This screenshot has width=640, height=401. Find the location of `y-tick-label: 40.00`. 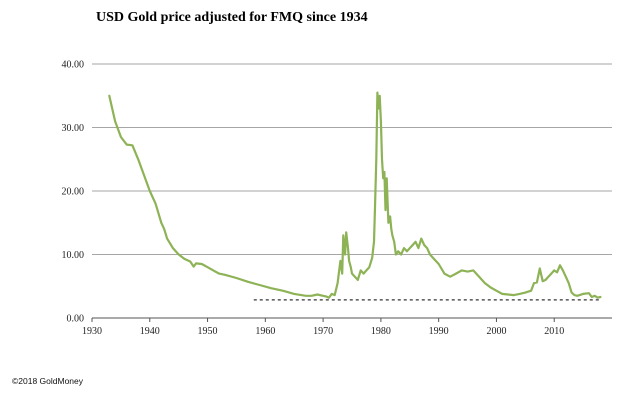

y-tick-label: 40.00 is located at coordinates (73, 65).